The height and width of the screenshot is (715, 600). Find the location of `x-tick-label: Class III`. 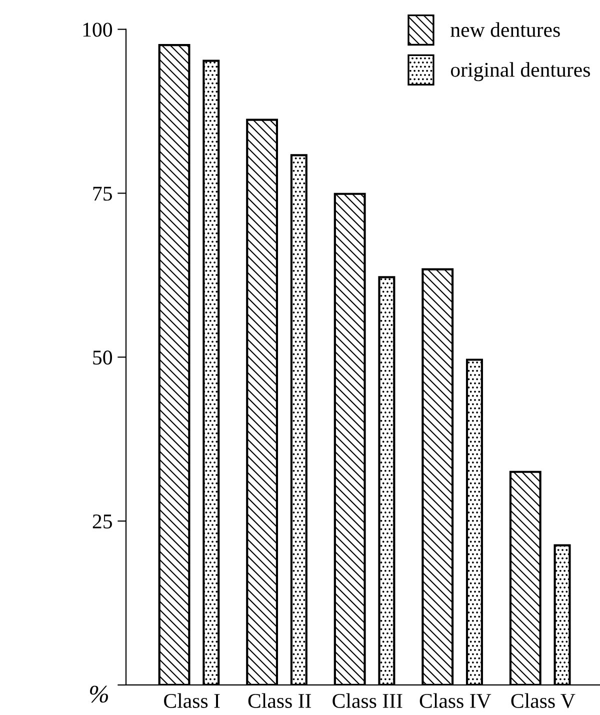

x-tick-label: Class III is located at coordinates (367, 700).